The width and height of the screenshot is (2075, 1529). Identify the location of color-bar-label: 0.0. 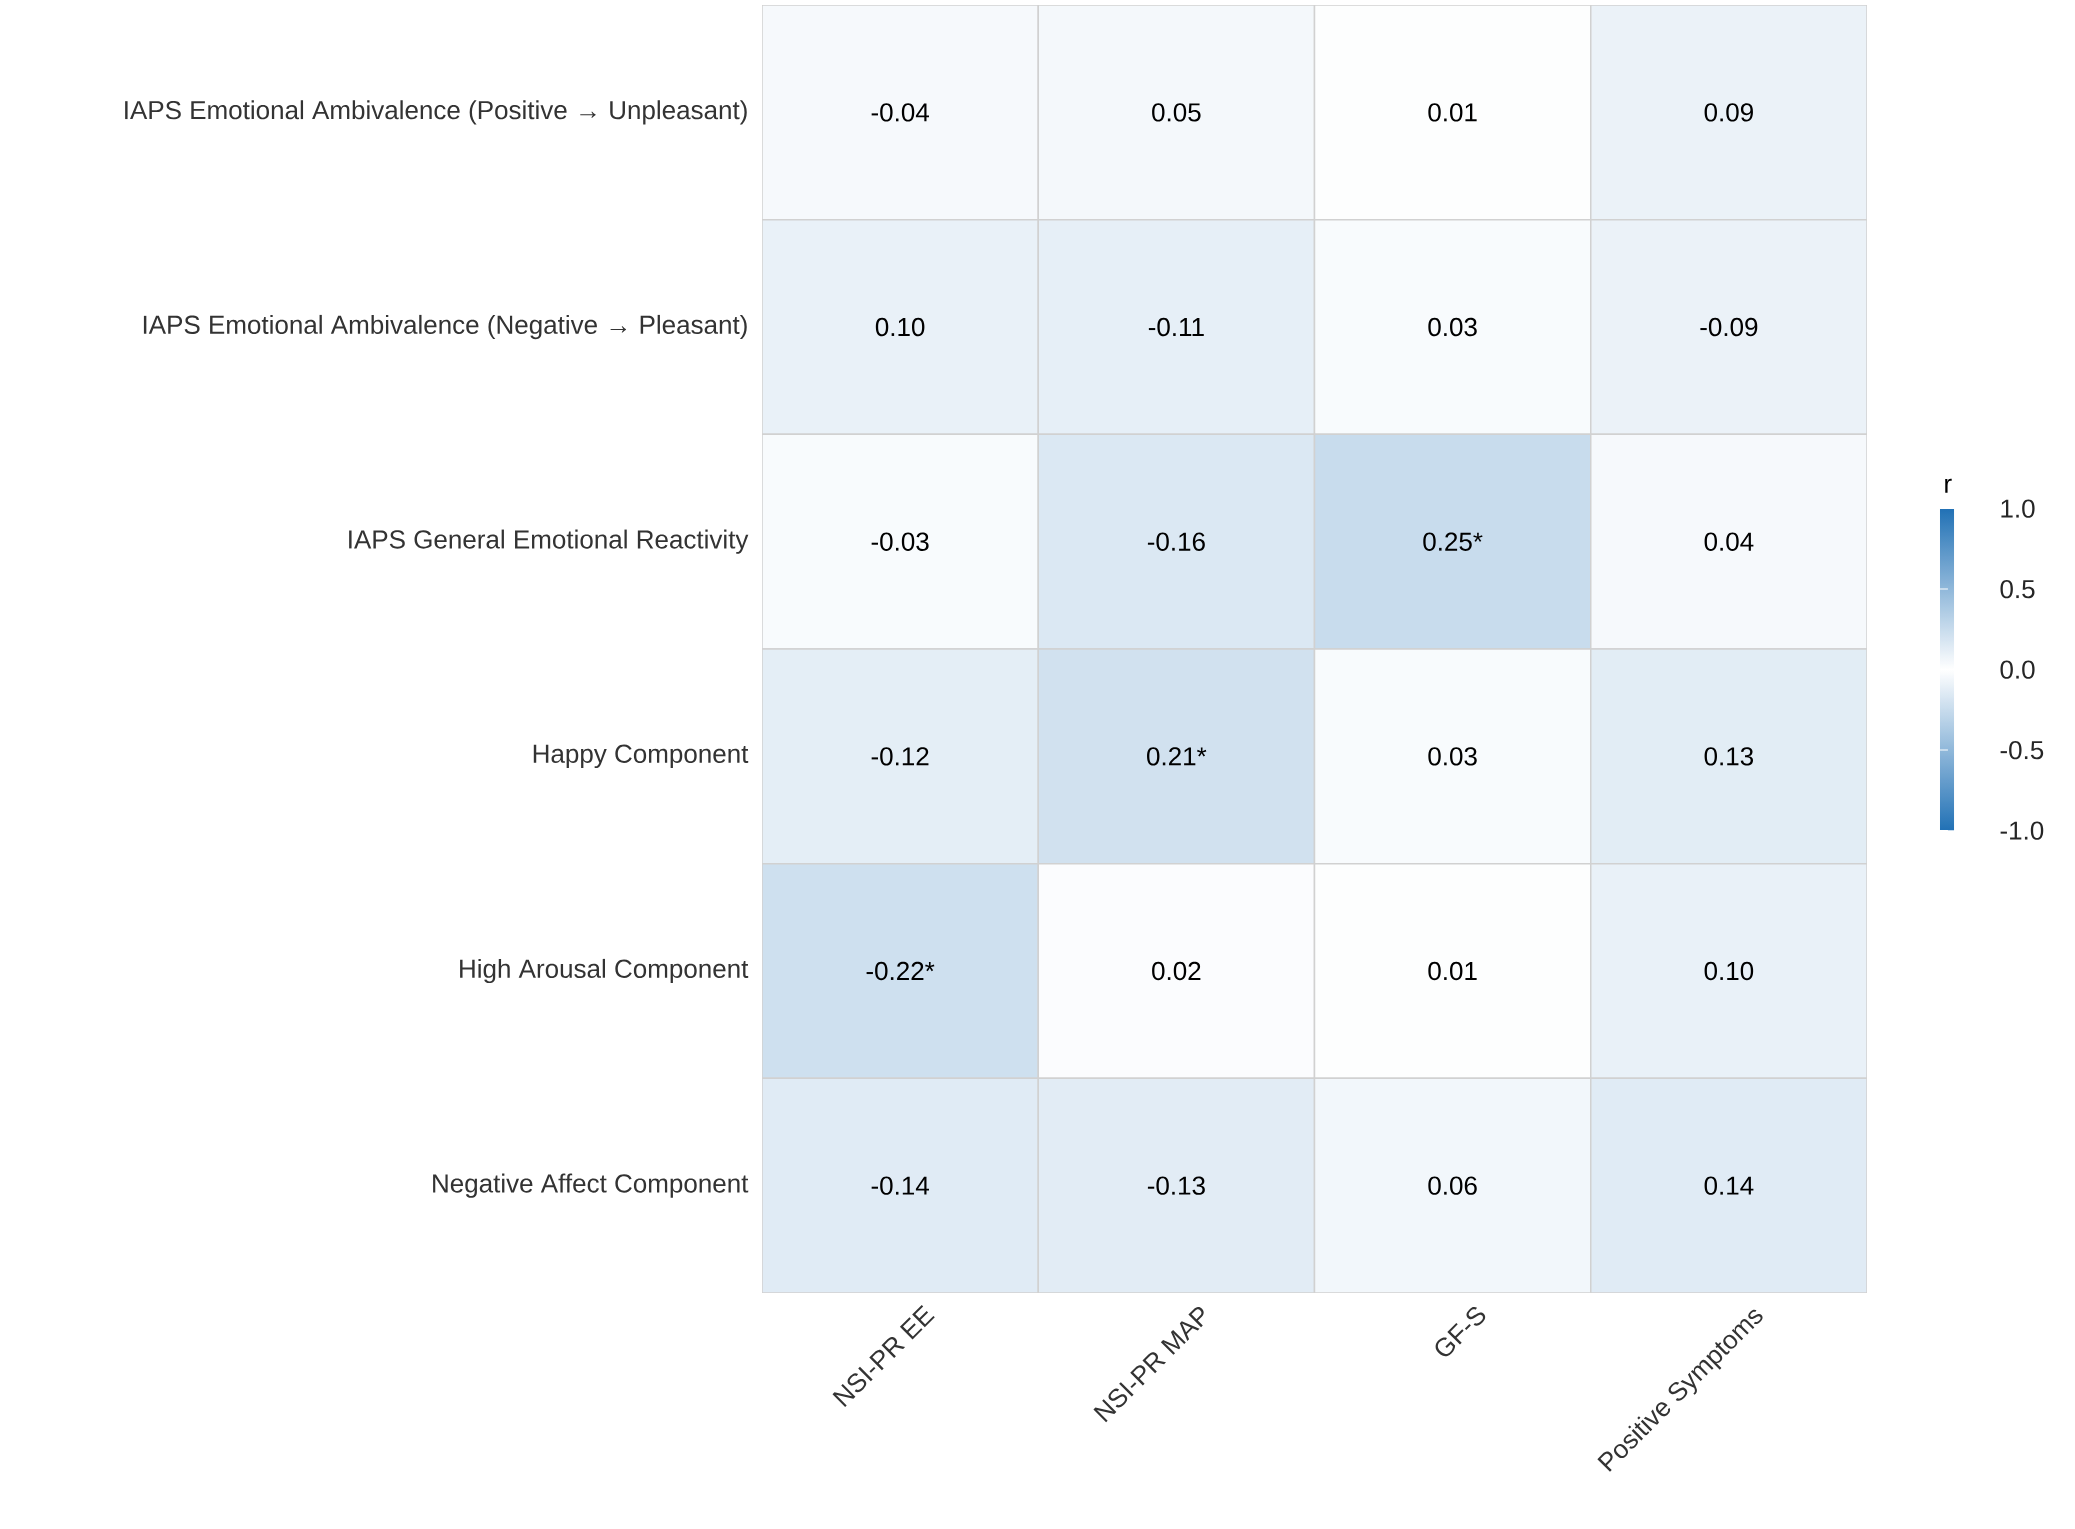
(2017, 669).